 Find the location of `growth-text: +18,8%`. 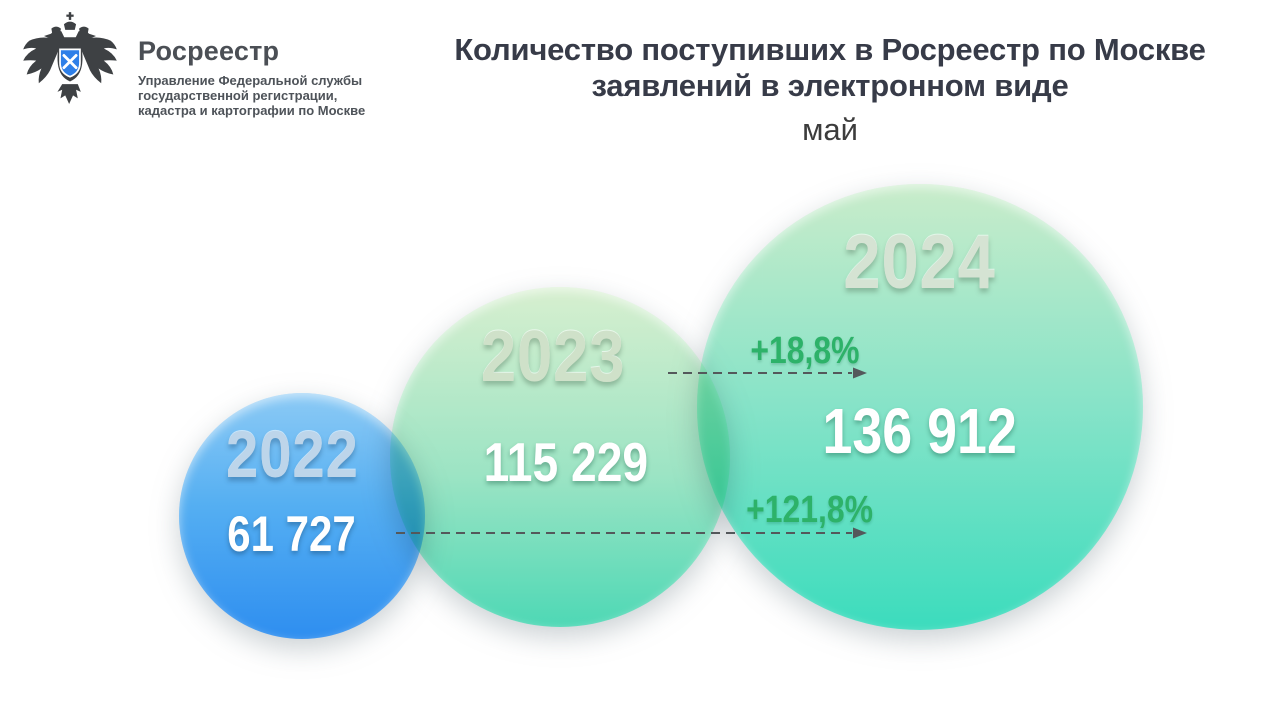

growth-text: +18,8% is located at coordinates (805, 350).